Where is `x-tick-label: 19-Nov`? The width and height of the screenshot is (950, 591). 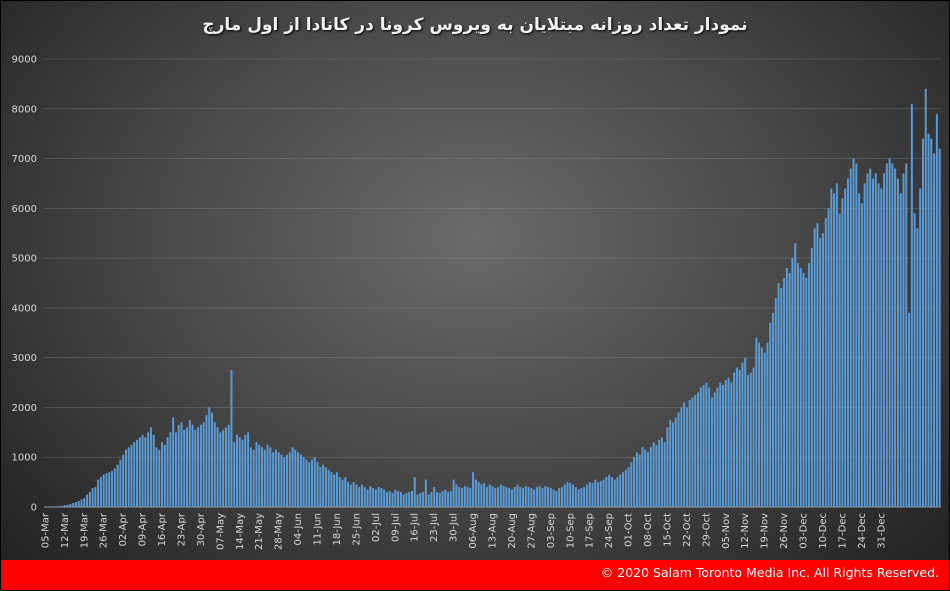 x-tick-label: 19-Nov is located at coordinates (765, 531).